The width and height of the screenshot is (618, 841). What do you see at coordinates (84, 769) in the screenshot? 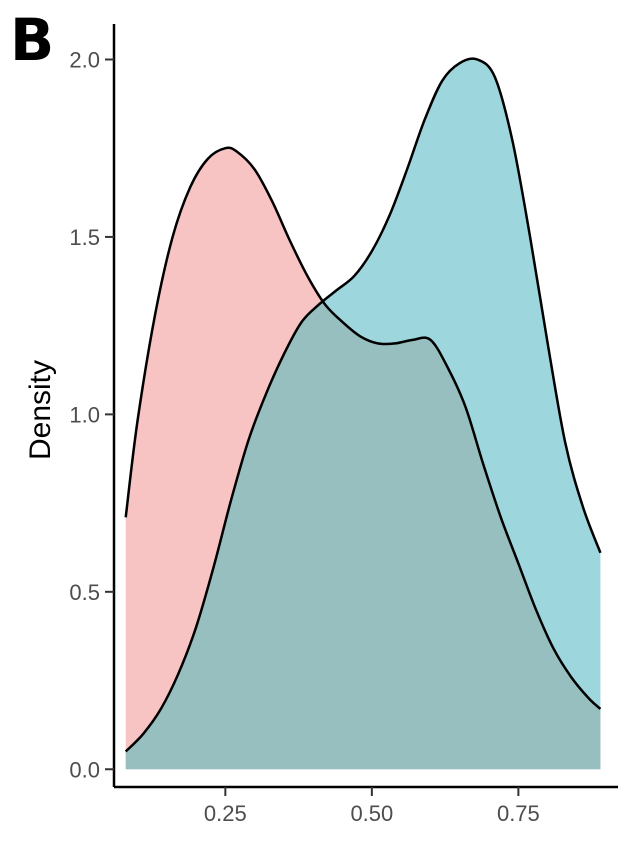
I see `y-tick-label: 0.0` at bounding box center [84, 769].